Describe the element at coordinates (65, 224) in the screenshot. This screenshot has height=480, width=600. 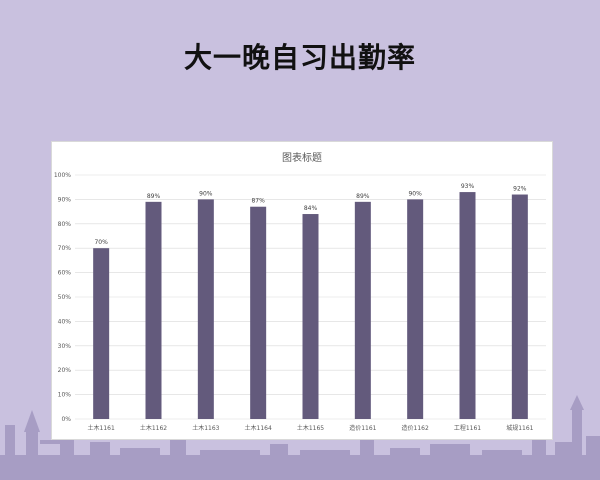
I see `y-tick-label: 80%` at that location.